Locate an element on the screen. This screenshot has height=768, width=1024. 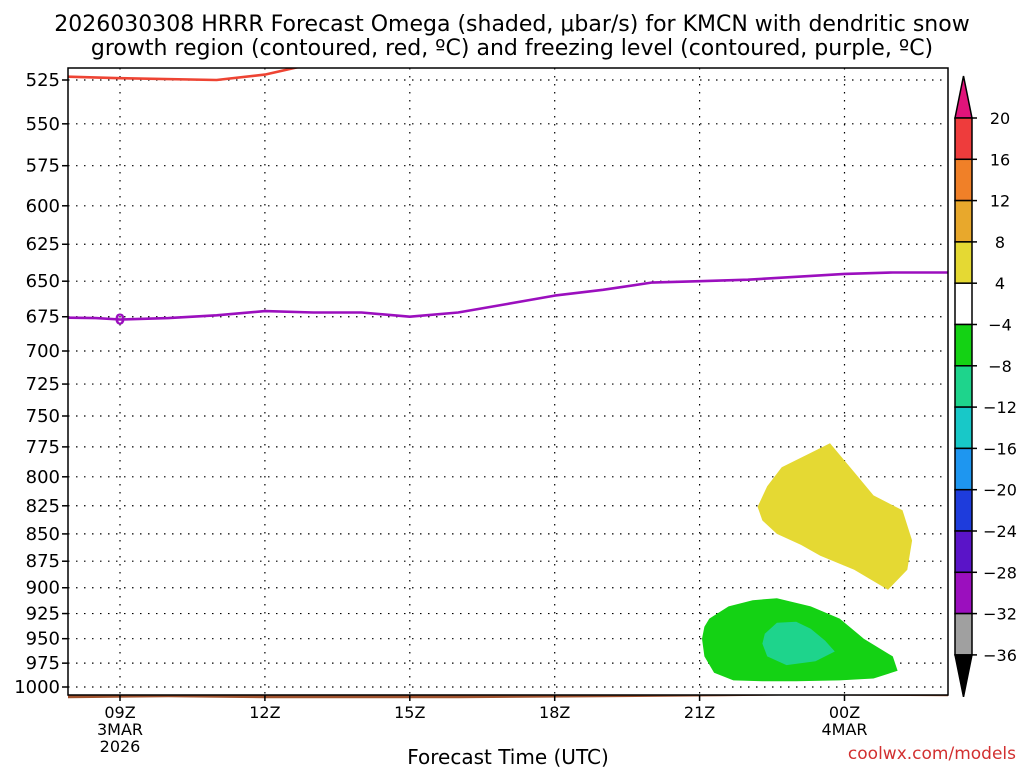
colorbar-label: −12 is located at coordinates (1000, 407).